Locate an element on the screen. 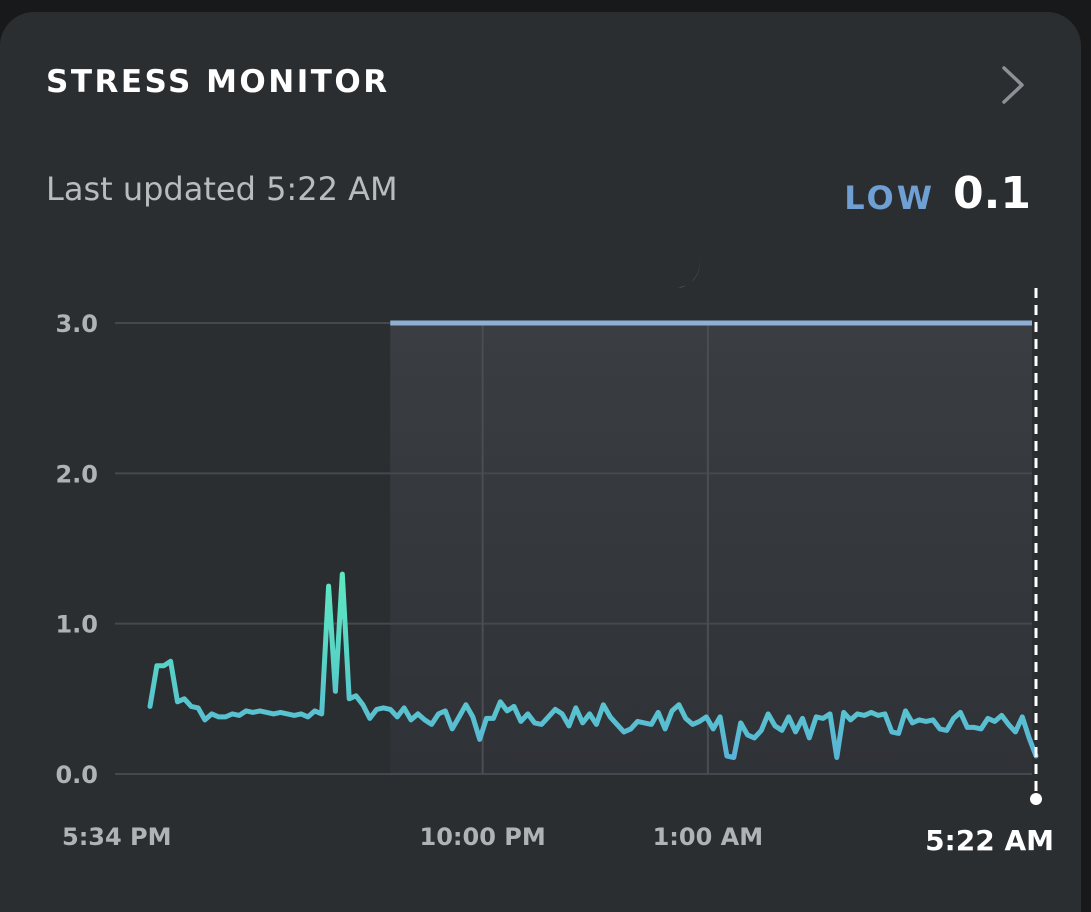 This screenshot has width=1091, height=912. current-time-dot is located at coordinates (1036, 799).